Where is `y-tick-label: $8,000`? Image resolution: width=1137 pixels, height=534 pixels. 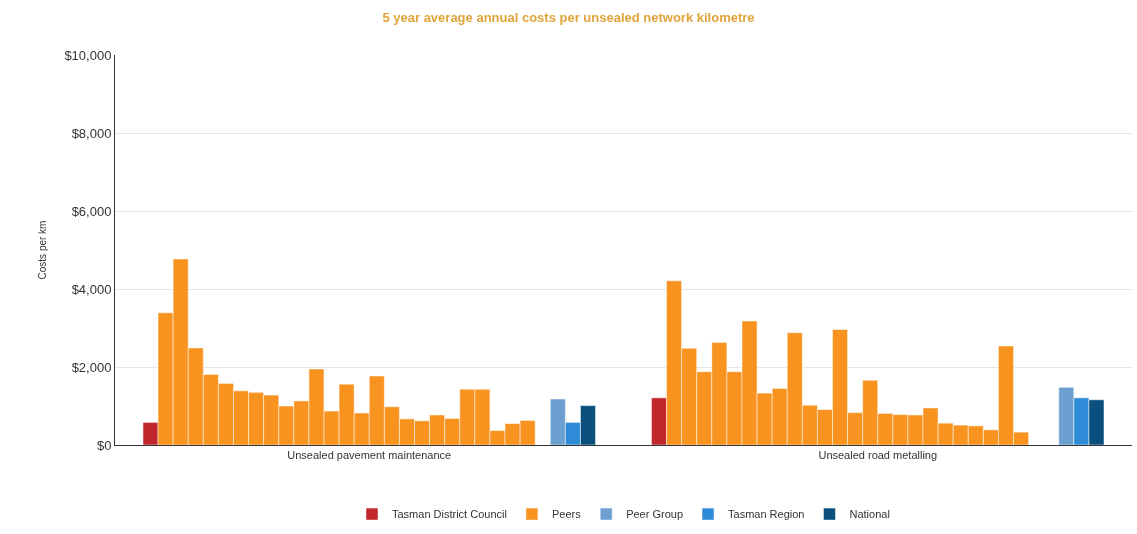 y-tick-label: $8,000 is located at coordinates (91, 133).